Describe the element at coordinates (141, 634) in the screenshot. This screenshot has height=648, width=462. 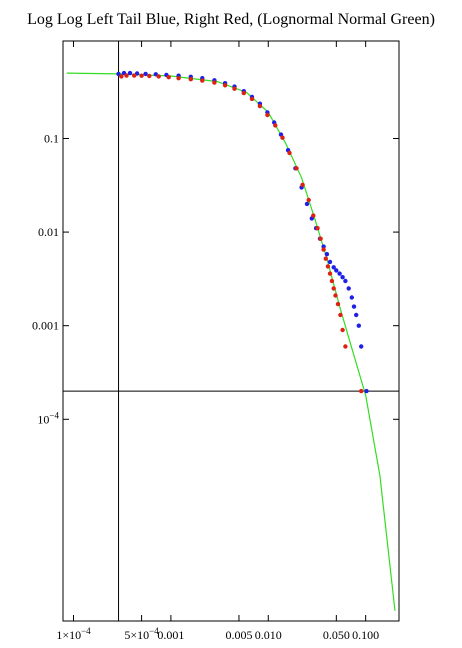
I see `x-tick-label: 5×10⁻⁴` at that location.